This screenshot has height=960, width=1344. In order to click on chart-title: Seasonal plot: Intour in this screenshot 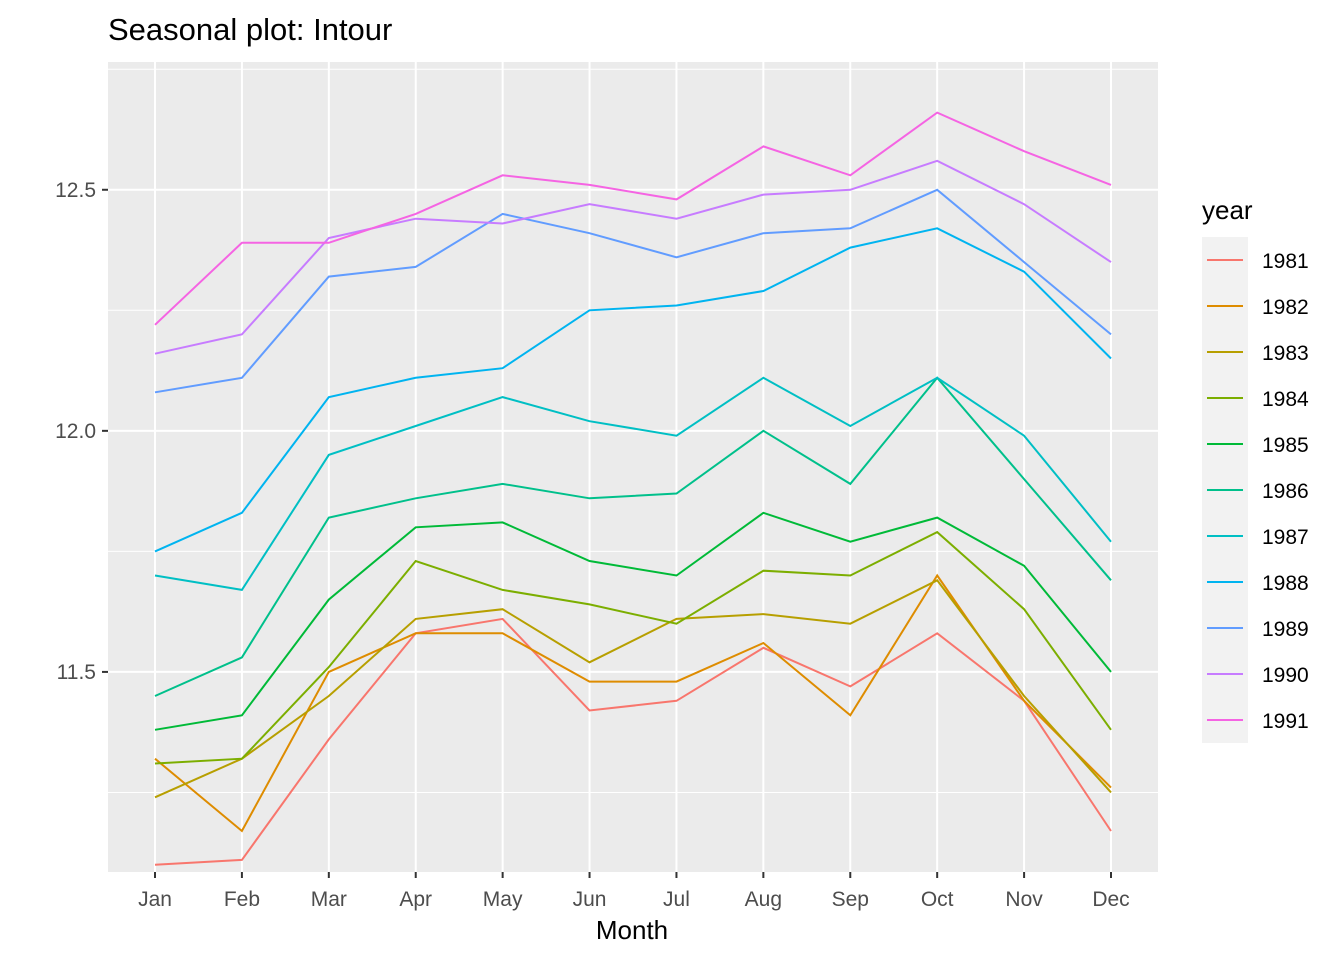, I will do `click(250, 29)`.